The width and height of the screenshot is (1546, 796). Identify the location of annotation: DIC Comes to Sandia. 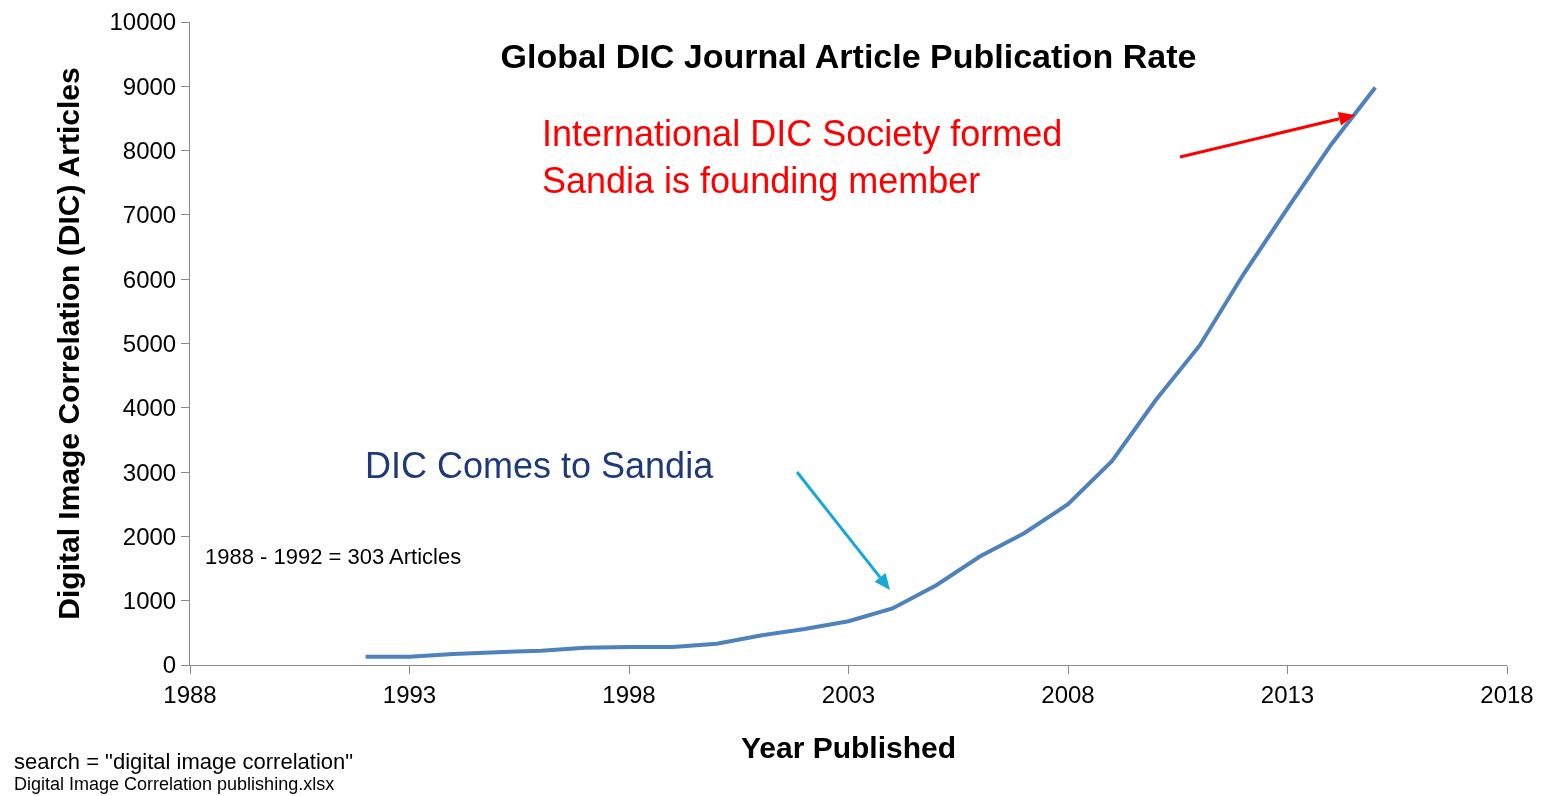
(540, 465).